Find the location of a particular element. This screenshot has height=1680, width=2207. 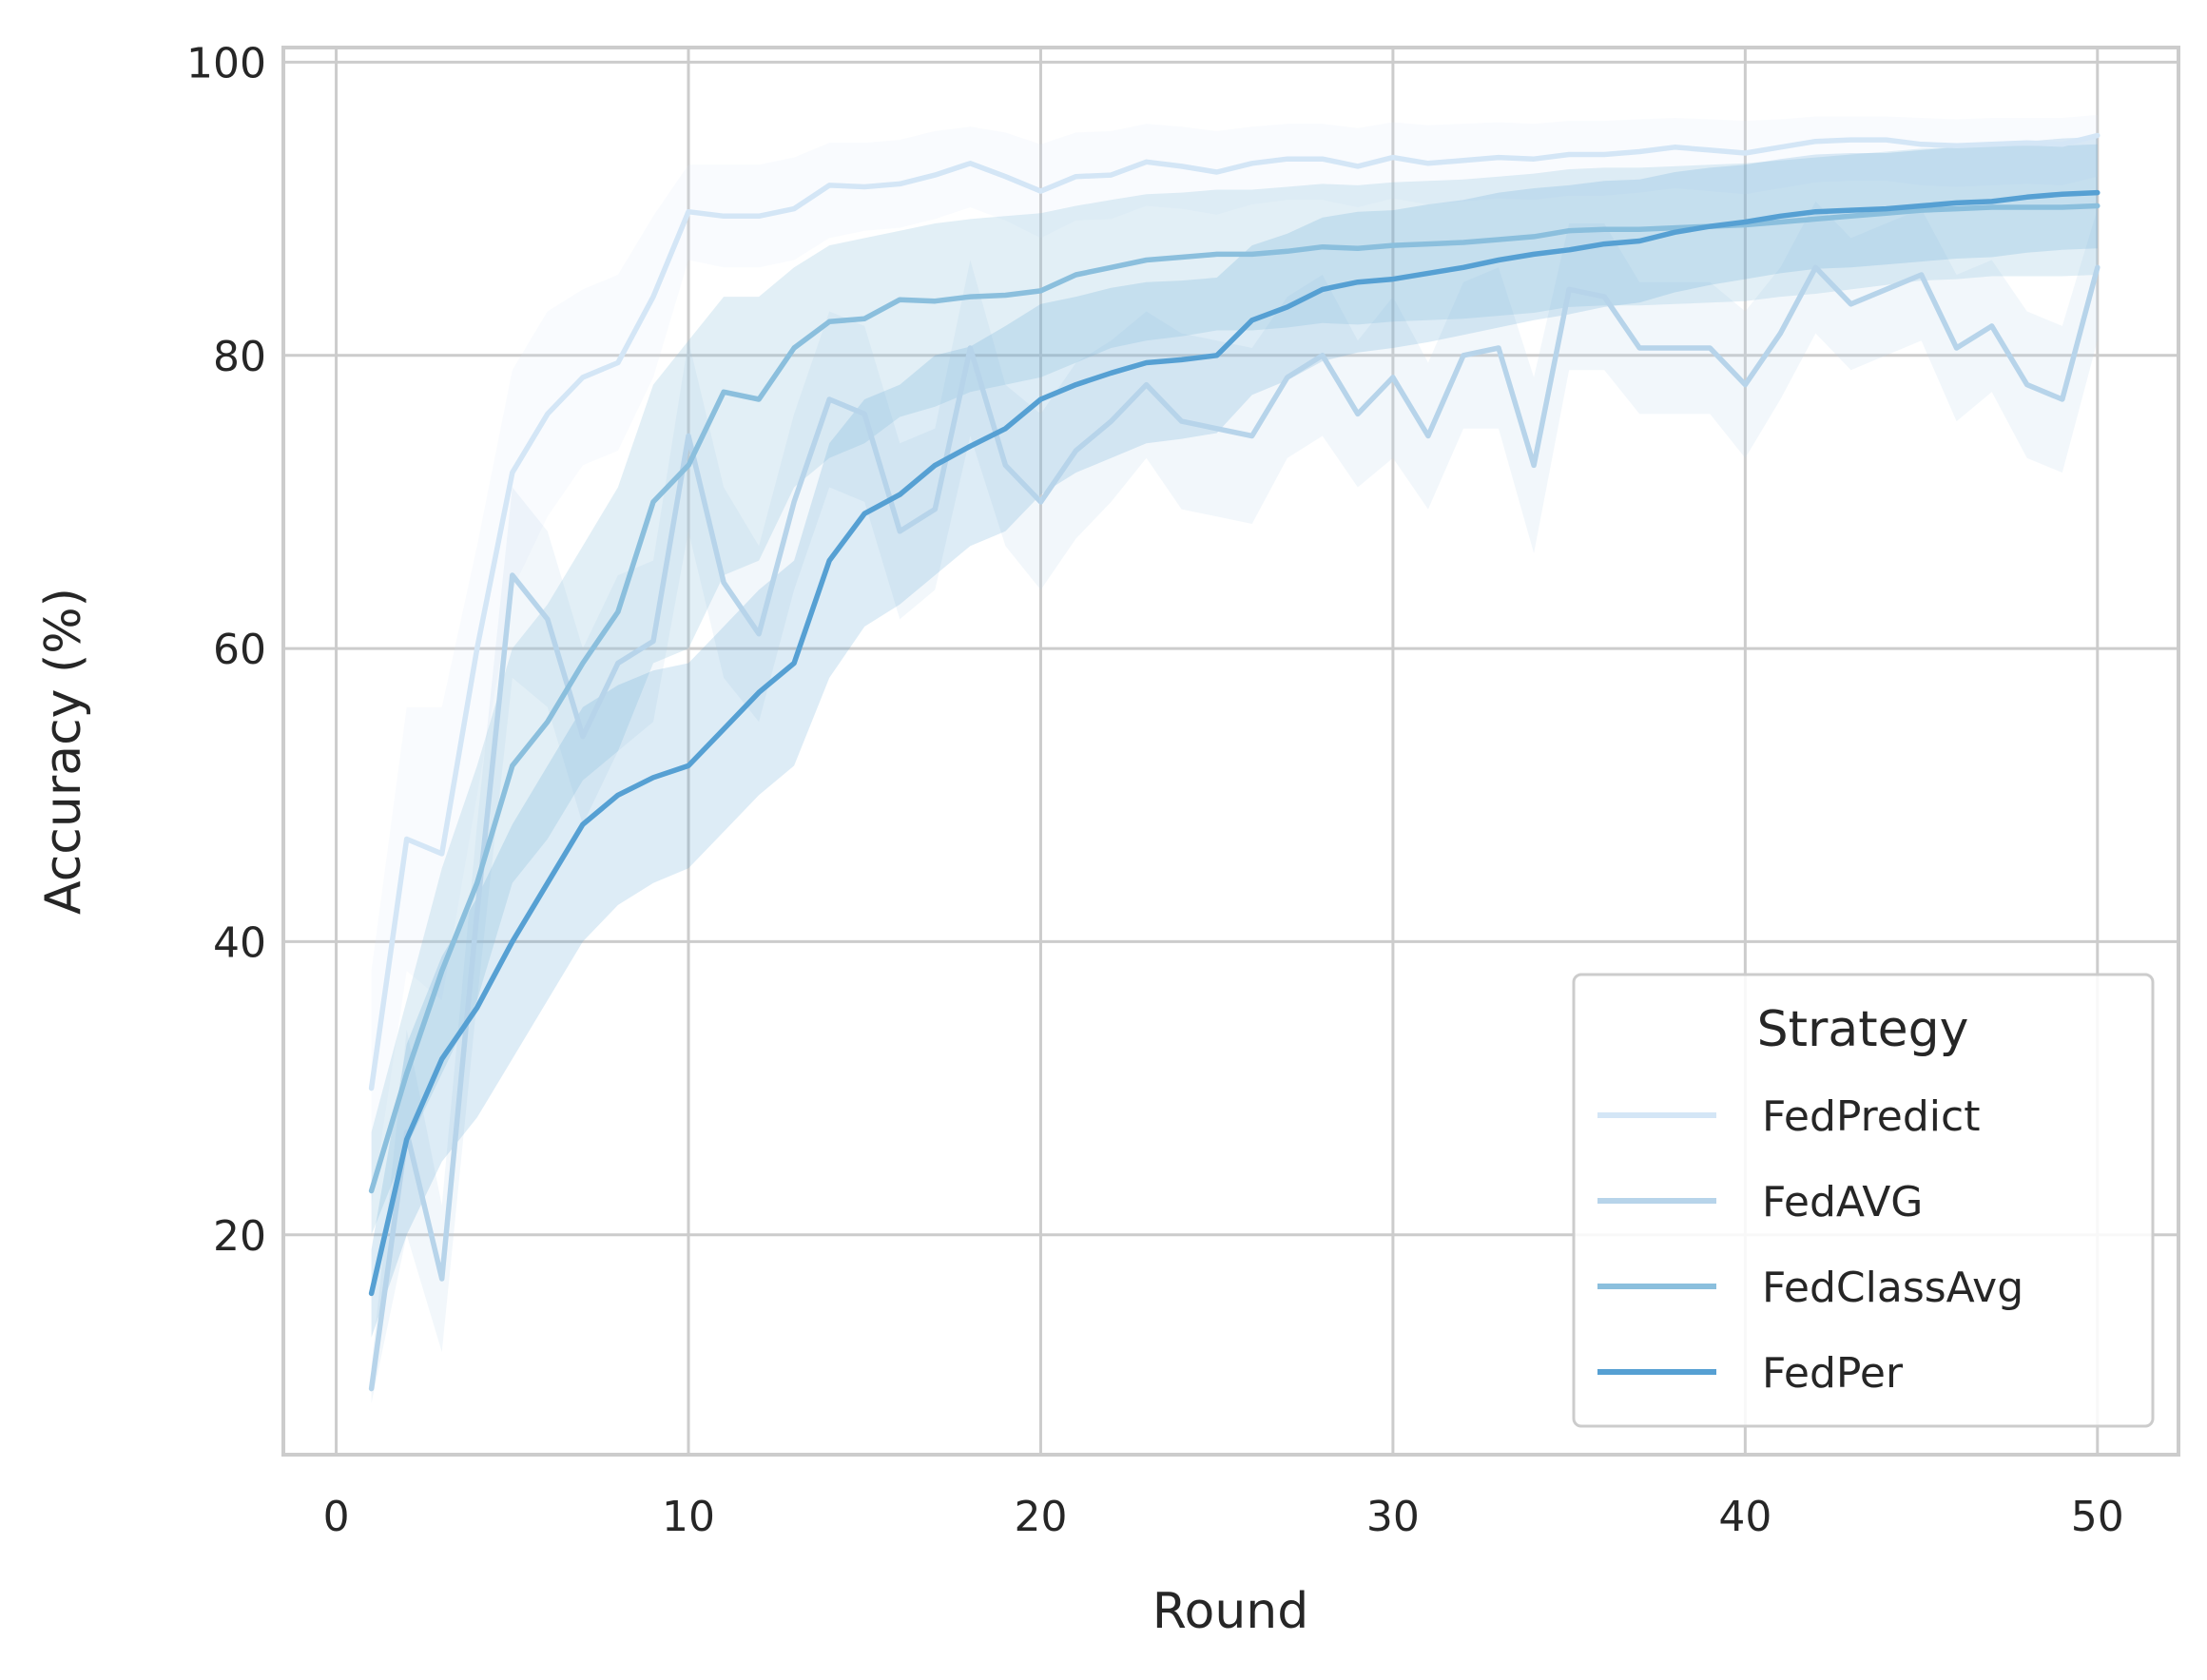

x-tick-label: 50 is located at coordinates (2097, 1517).